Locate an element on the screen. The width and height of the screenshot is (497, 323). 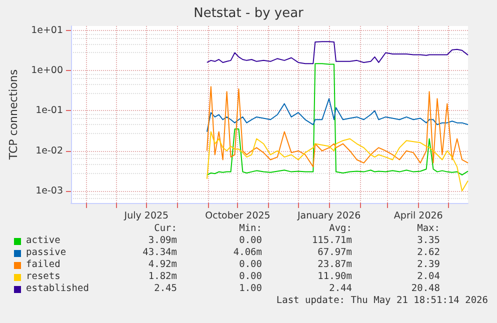
text: 4.92m is located at coordinates (162, 264).